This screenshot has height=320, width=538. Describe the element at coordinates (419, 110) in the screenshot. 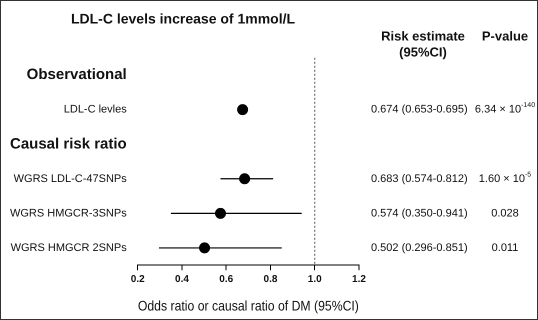

I see `data-label: 0.674 (0.653-0.695)` at that location.